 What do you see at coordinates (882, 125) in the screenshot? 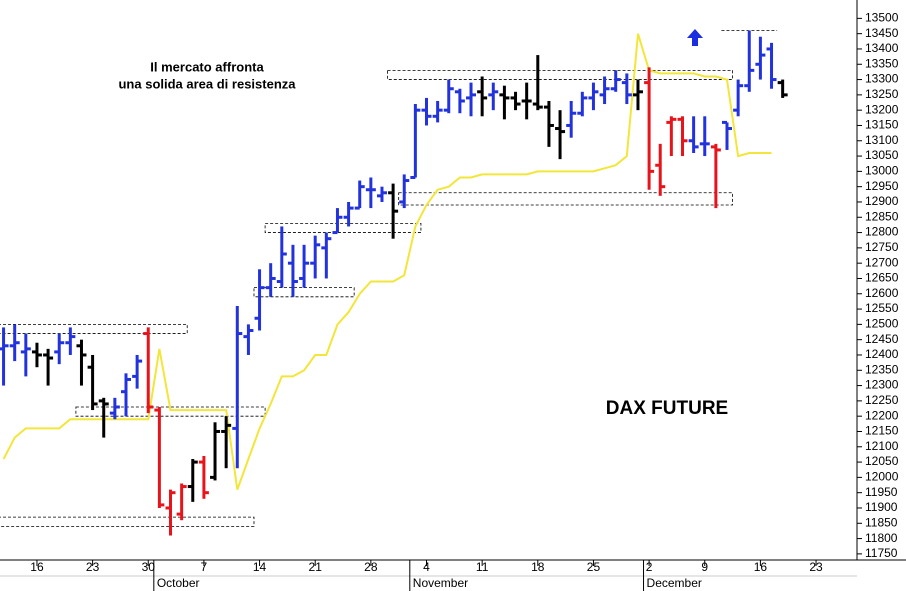
I see `y-tick-label: 13150` at bounding box center [882, 125].